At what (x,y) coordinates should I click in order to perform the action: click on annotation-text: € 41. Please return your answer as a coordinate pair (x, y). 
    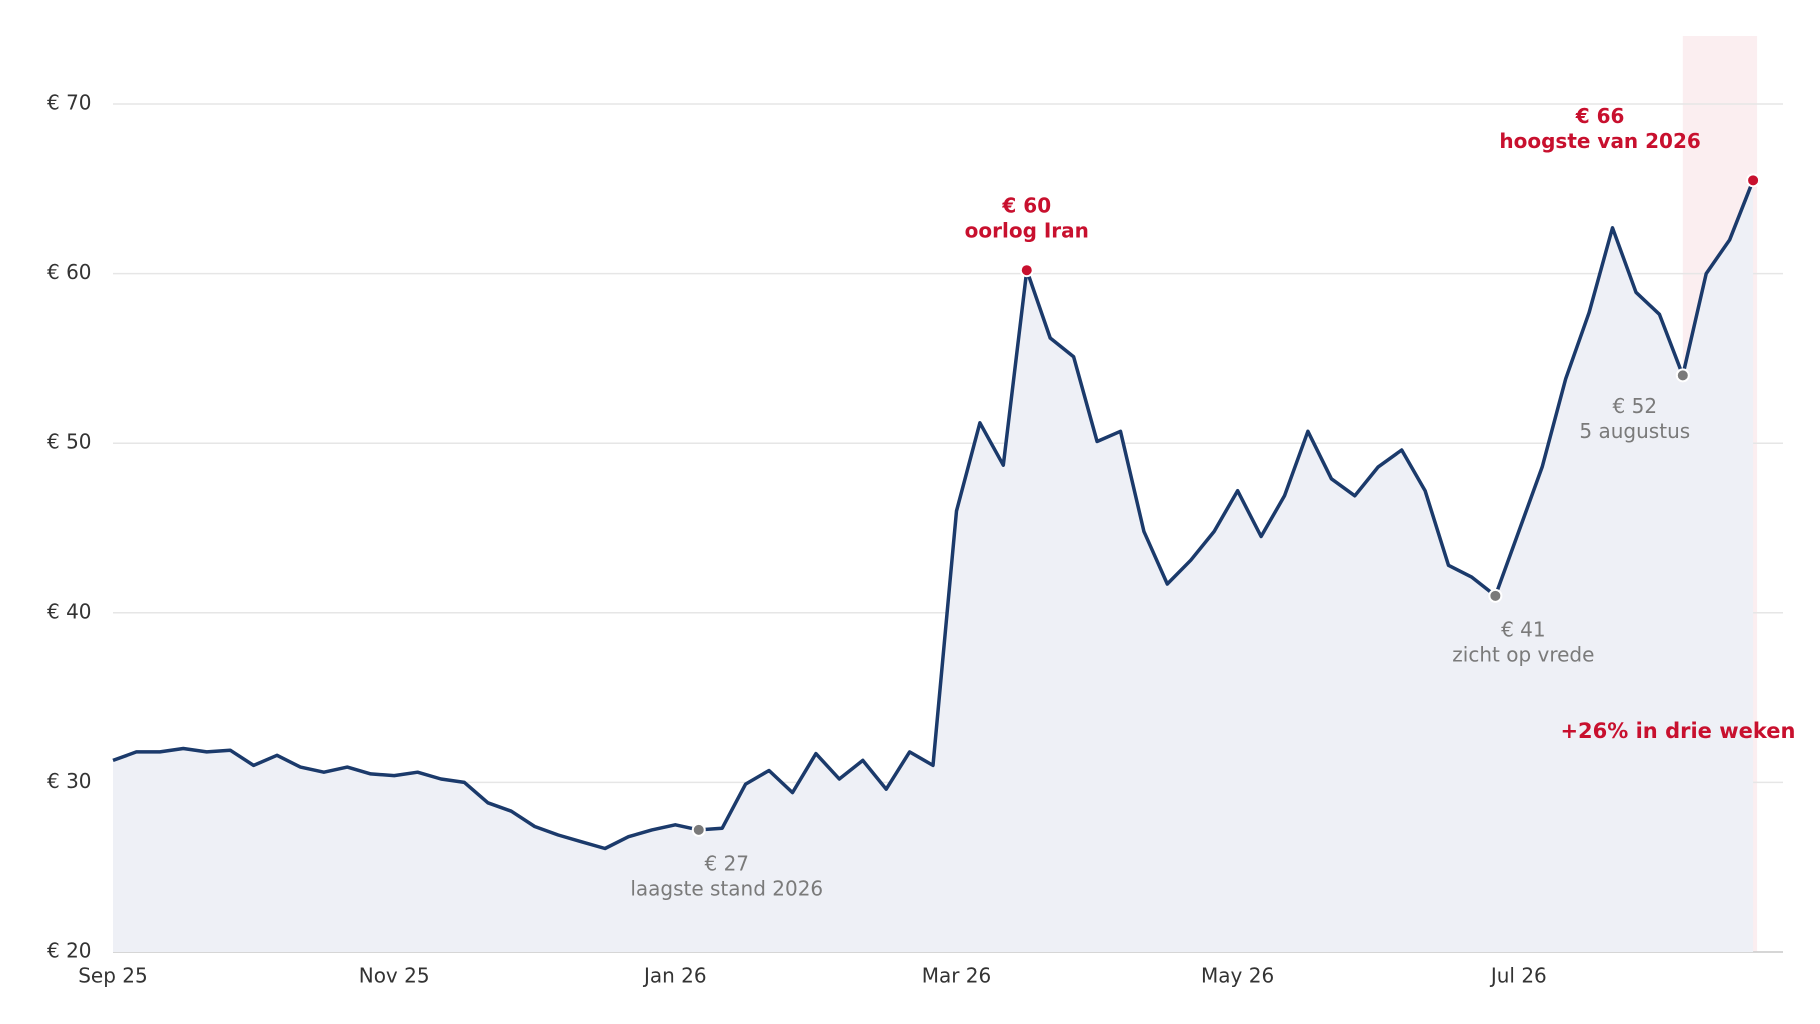
    Looking at the image, I should click on (1523, 629).